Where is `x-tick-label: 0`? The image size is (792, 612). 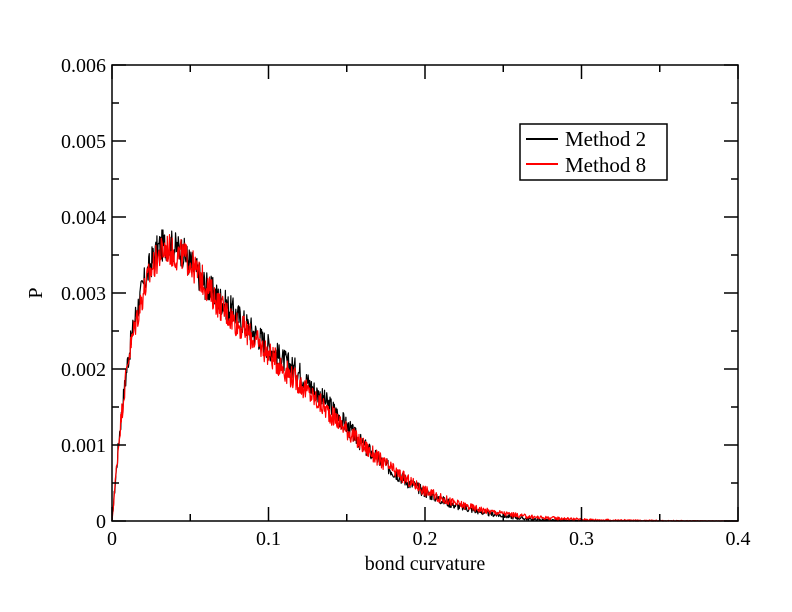 x-tick-label: 0 is located at coordinates (112, 539).